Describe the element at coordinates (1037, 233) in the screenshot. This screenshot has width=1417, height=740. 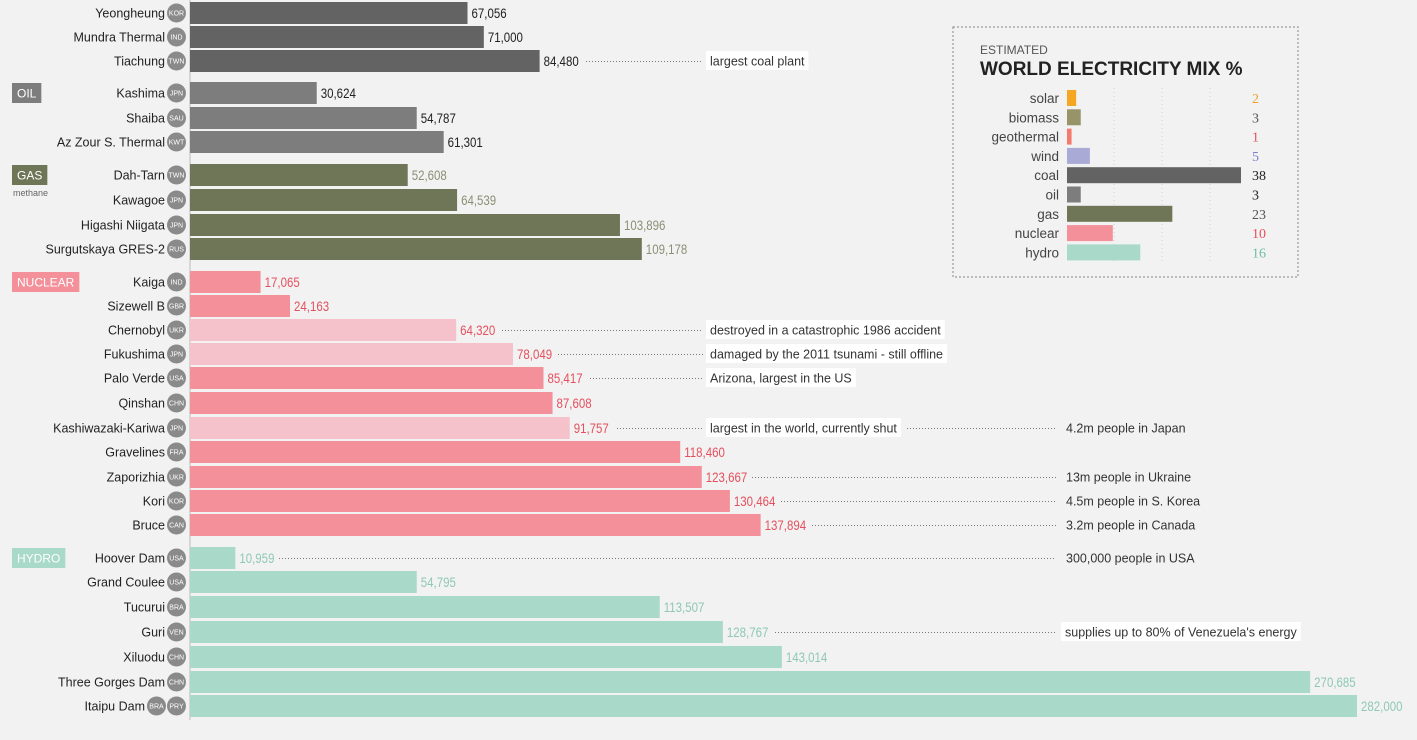
I see `mix-label: nuclear` at that location.